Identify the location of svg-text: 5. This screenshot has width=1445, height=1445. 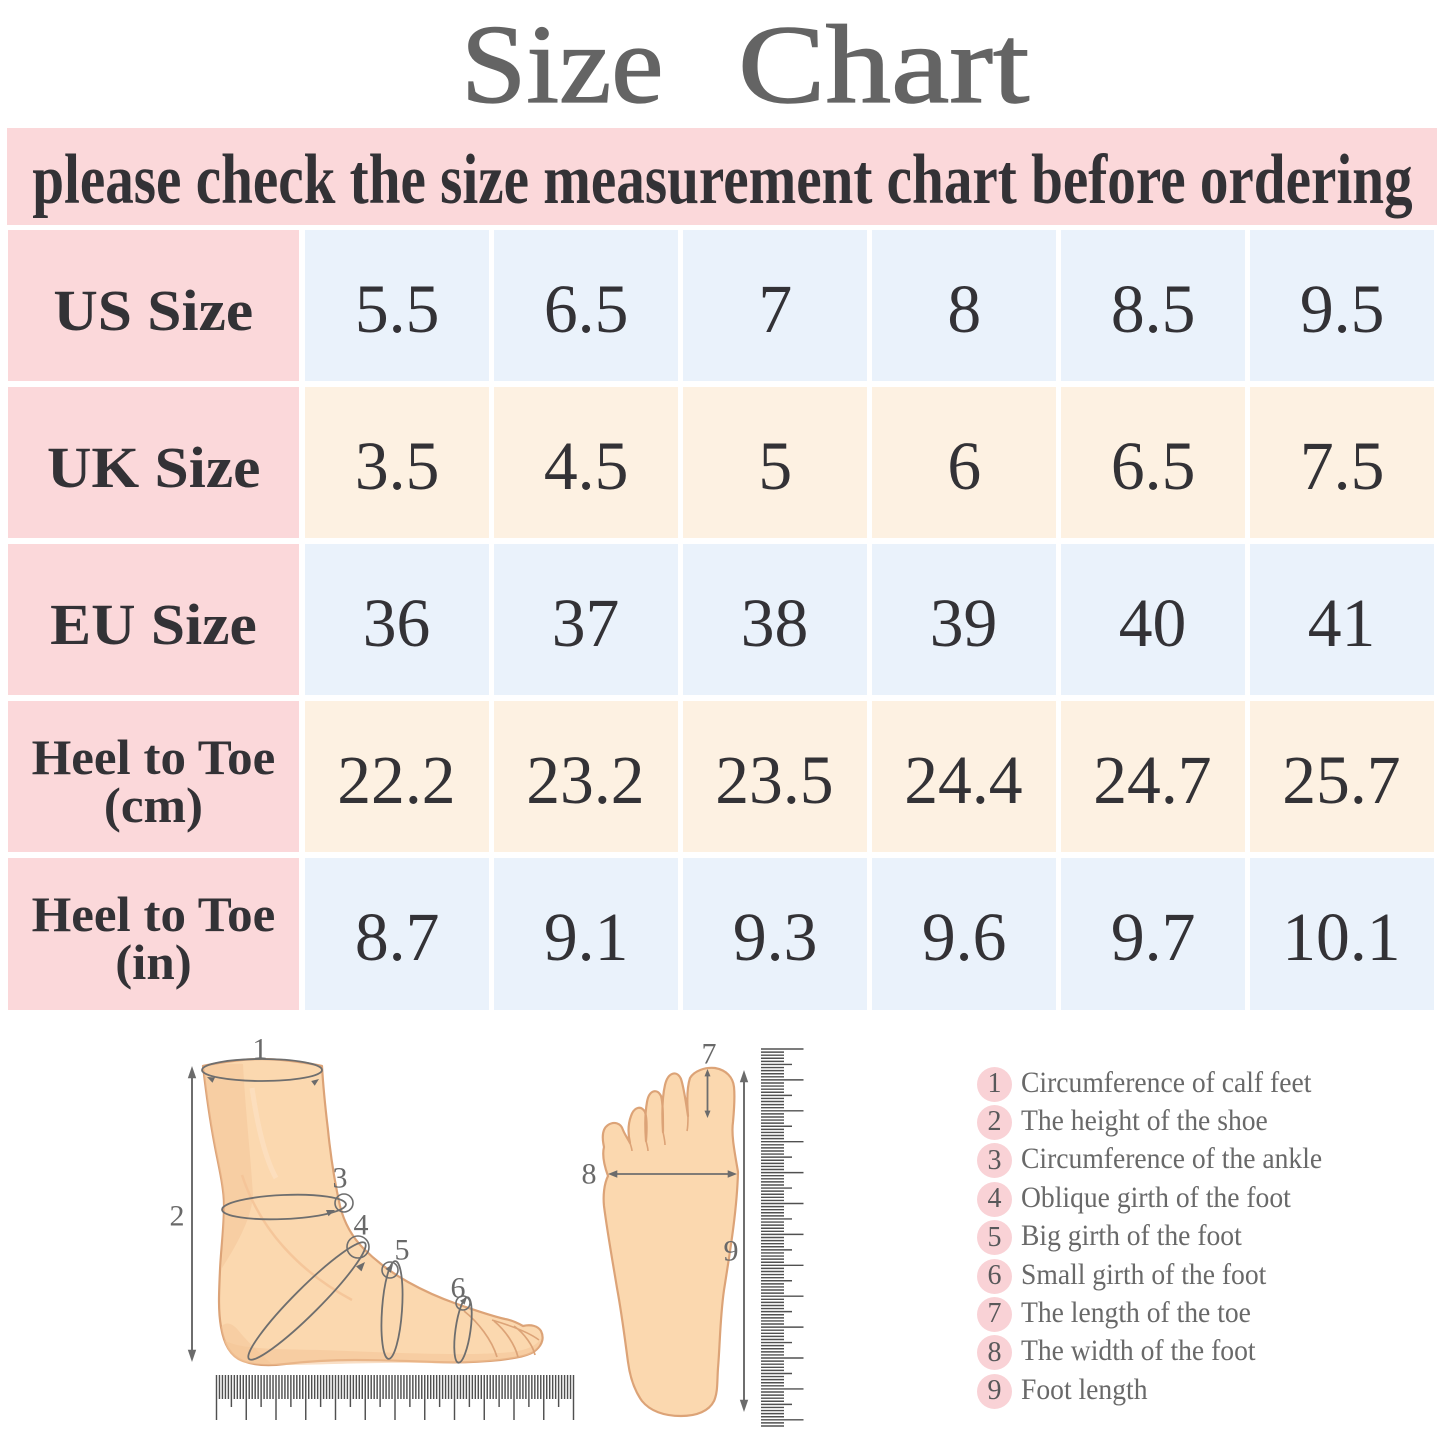
(402, 1250).